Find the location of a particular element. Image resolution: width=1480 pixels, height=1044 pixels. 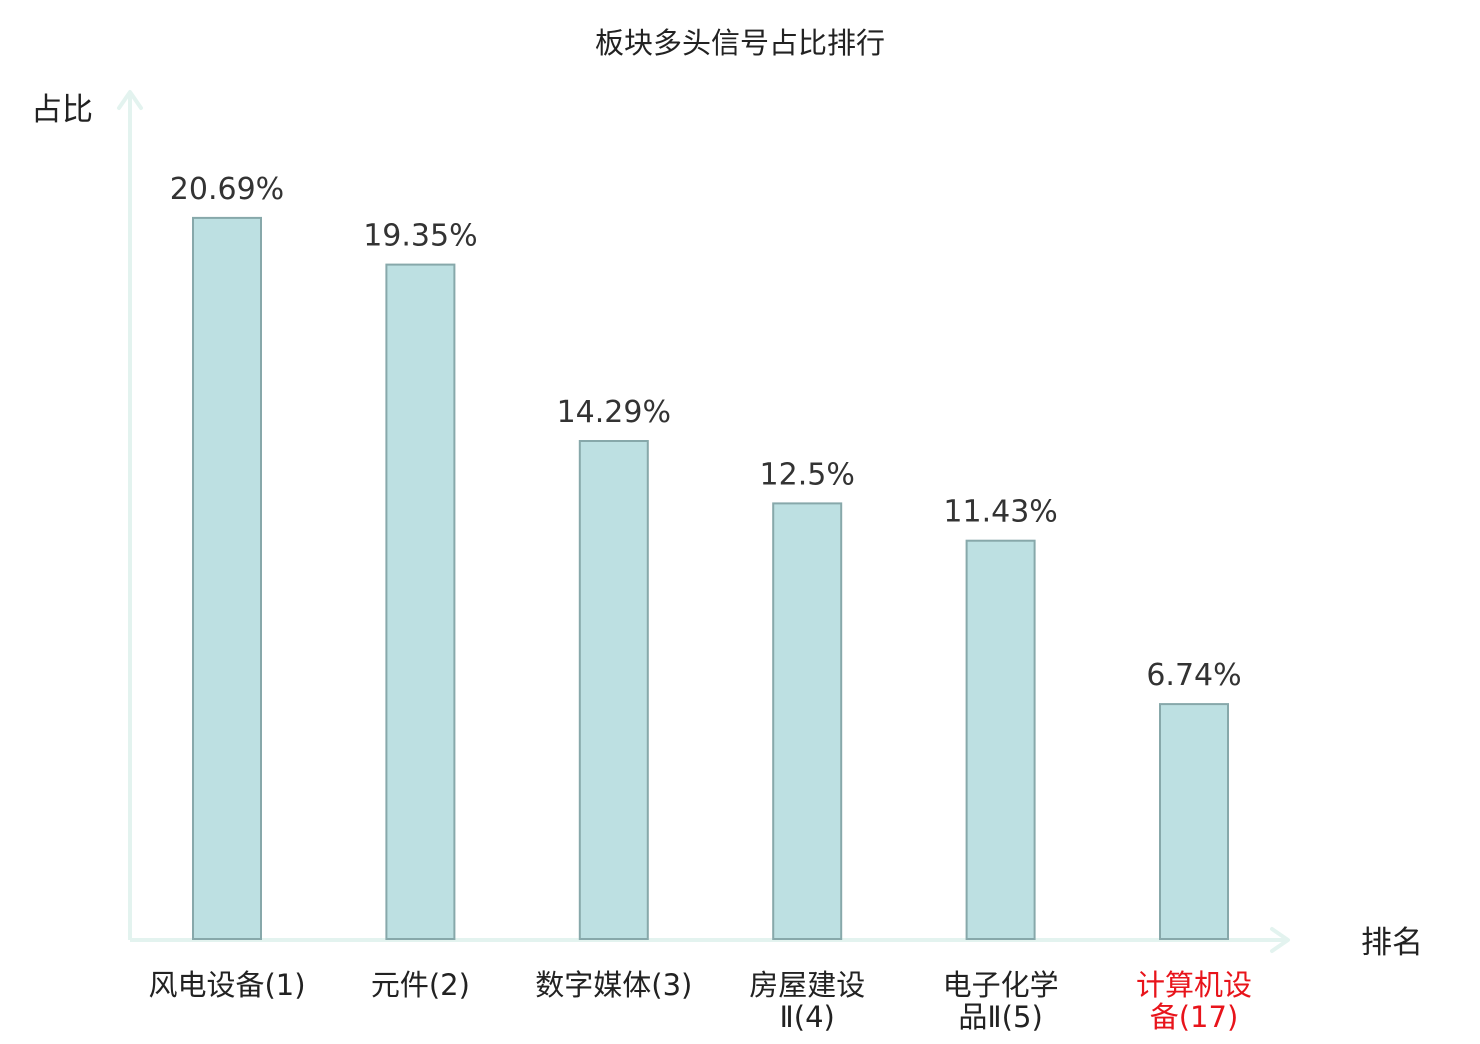

x-tick-label-line: 数字媒体(3) is located at coordinates (613, 985).